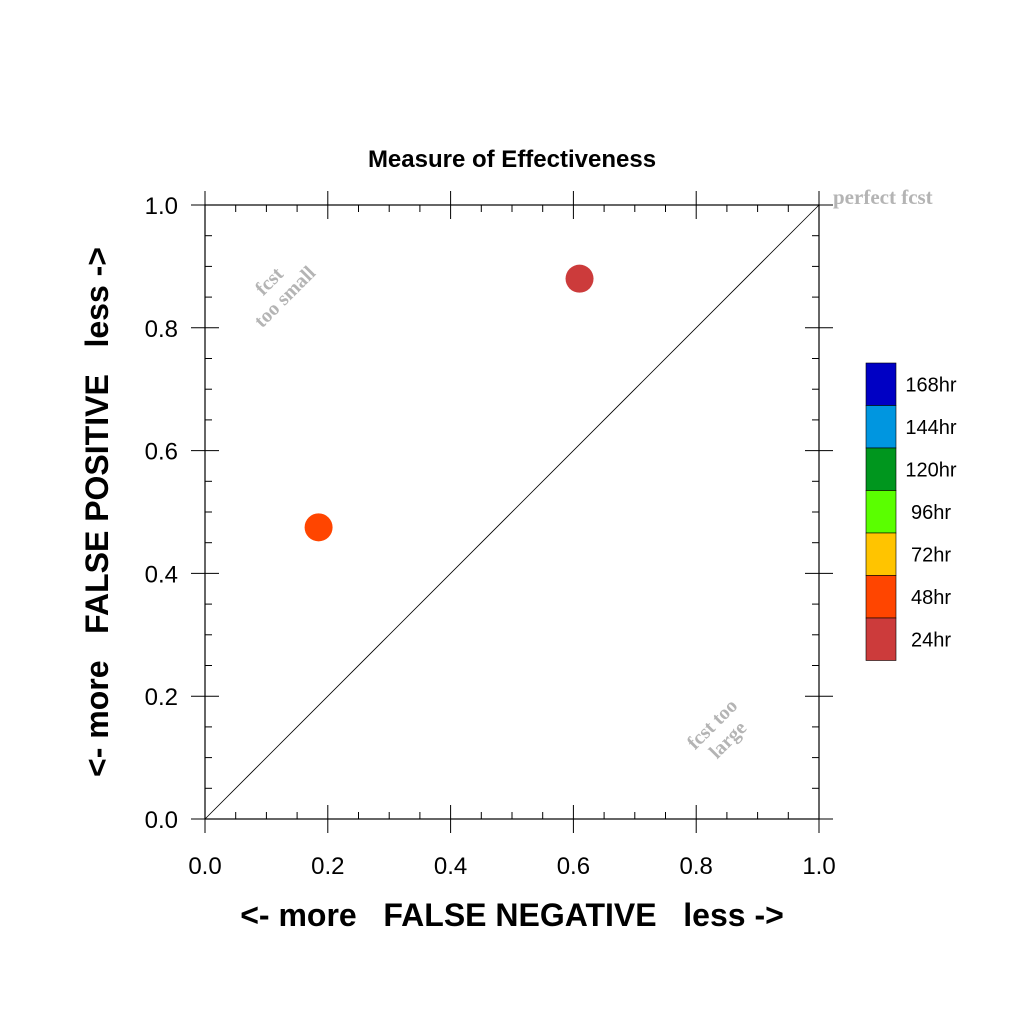  I want to click on x-tick-label: 0.2, so click(327, 866).